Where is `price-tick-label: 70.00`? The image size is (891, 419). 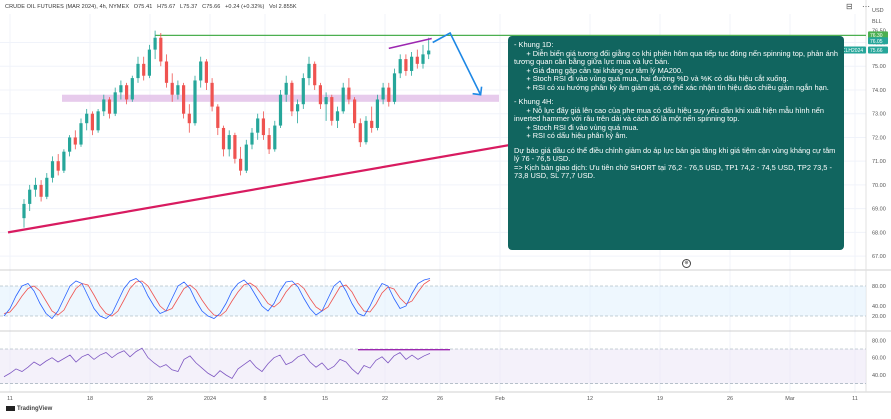
price-tick-label: 70.00 is located at coordinates (879, 186).